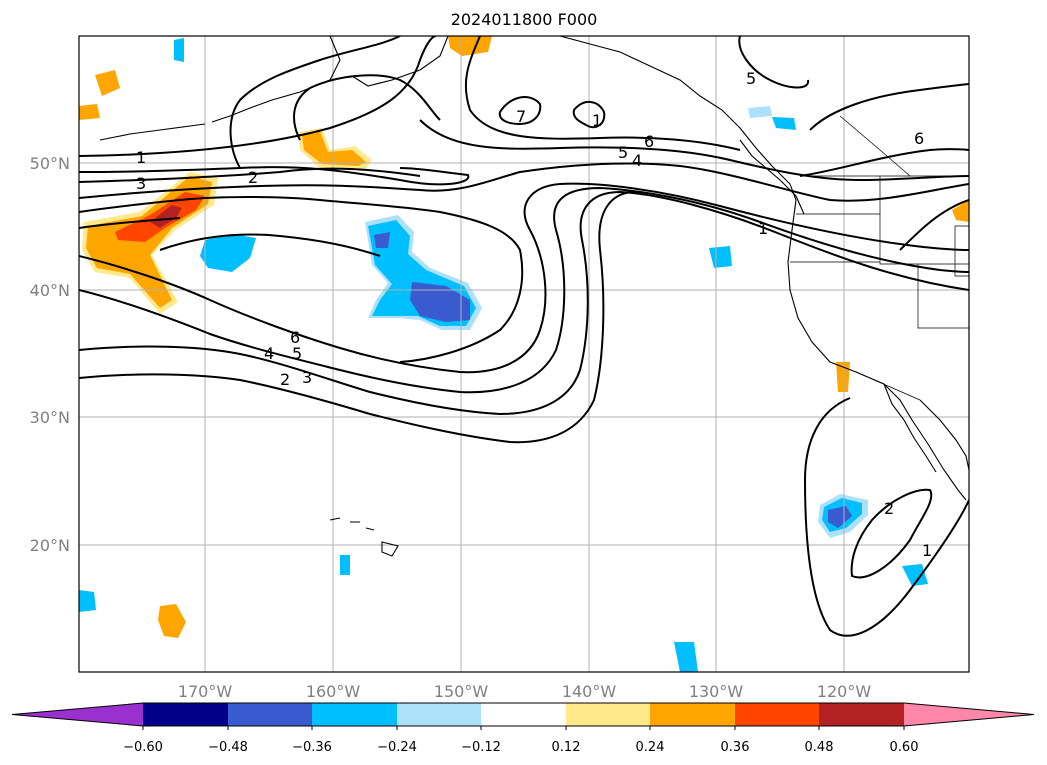 The image size is (1047, 765). Describe the element at coordinates (735, 747) in the screenshot. I see `colorbar-tick-label: 0.36` at that location.